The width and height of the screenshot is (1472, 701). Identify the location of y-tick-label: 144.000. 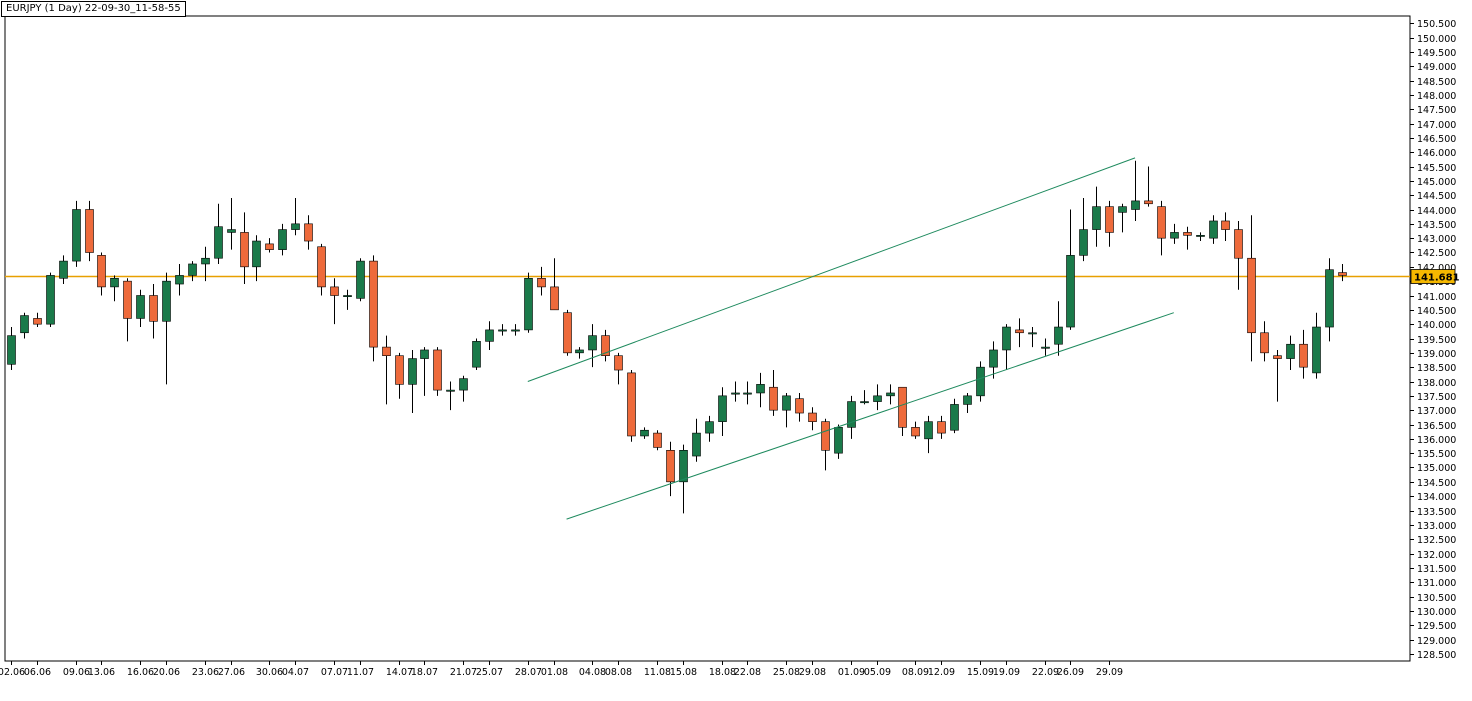
(1436, 211).